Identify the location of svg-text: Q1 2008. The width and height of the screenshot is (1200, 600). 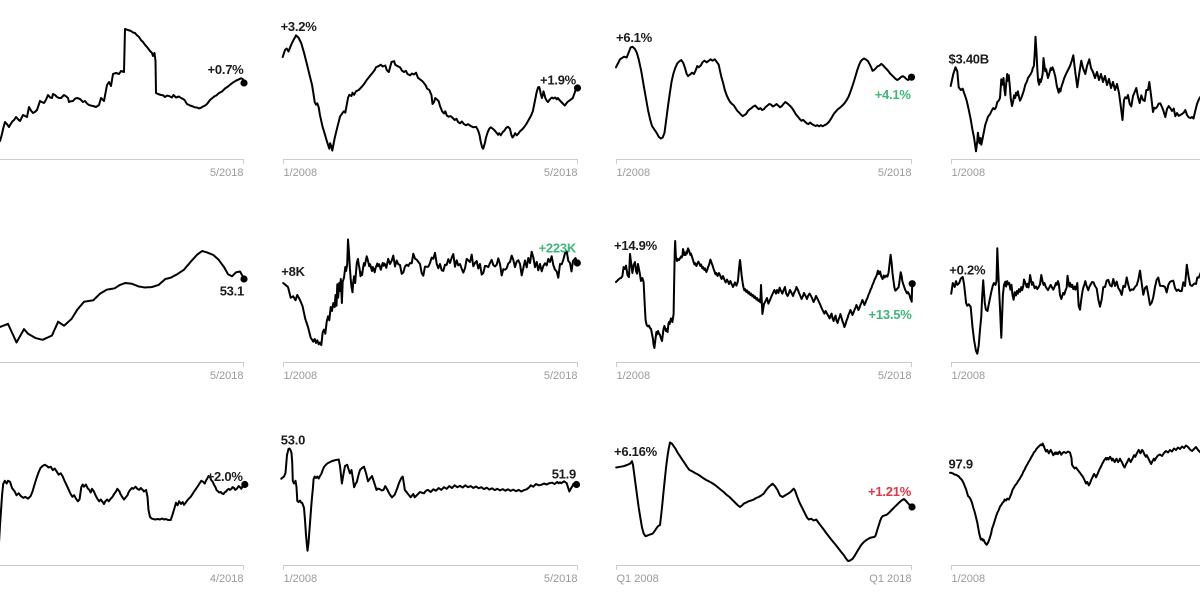
(638, 579).